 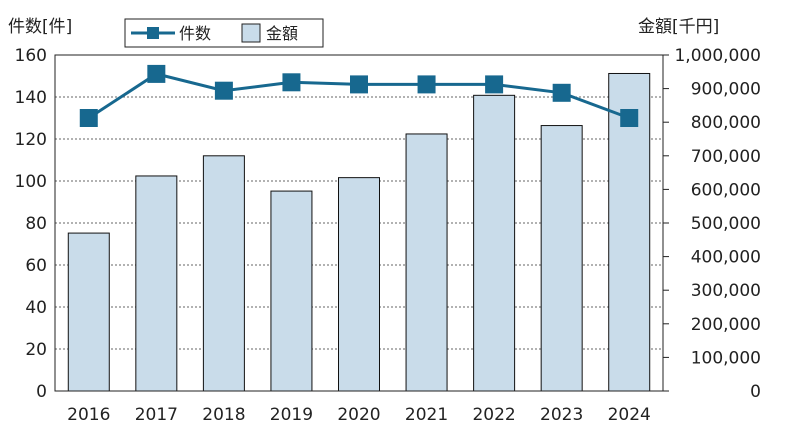 I want to click on count-marker-2020, so click(x=359, y=84).